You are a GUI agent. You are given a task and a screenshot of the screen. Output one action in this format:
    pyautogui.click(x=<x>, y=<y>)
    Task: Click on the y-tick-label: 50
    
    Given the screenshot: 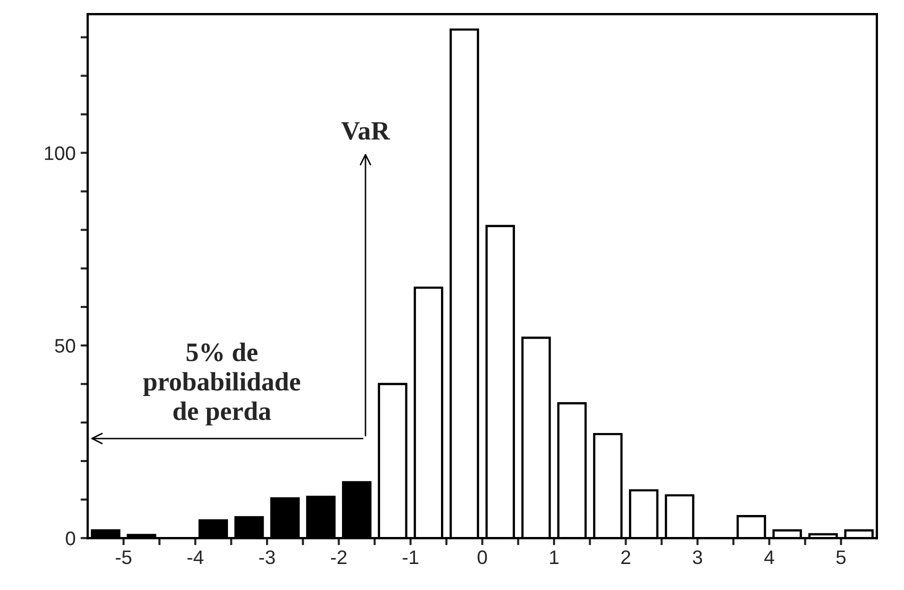 What is the action you would take?
    pyautogui.click(x=65, y=345)
    